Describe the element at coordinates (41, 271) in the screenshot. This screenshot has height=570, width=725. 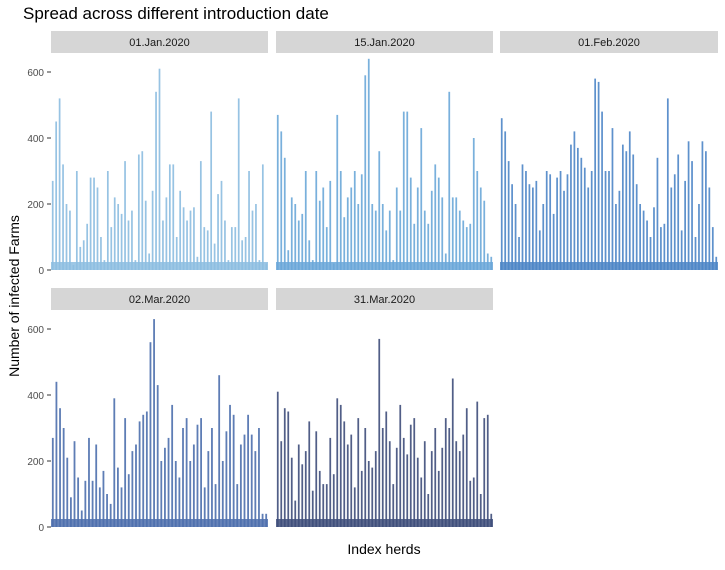
I see `y-tick-label: 0` at that location.